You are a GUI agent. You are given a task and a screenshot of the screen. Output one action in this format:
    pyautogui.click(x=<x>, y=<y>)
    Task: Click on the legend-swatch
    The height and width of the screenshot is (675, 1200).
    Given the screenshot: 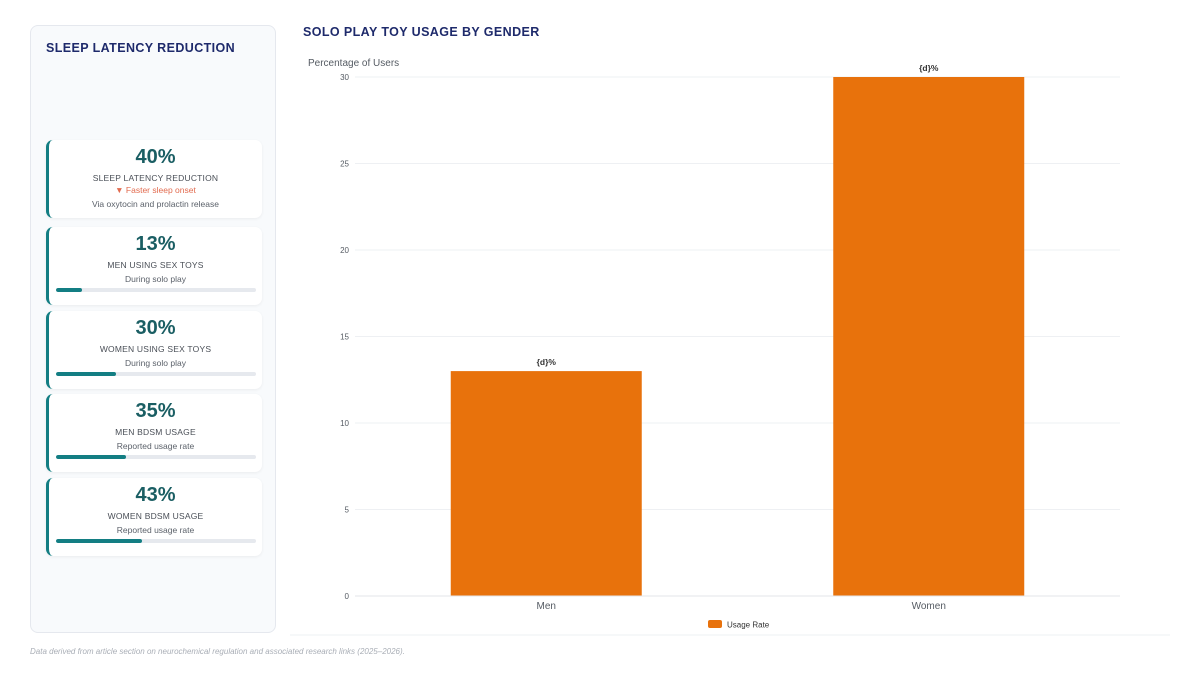 What is the action you would take?
    pyautogui.click(x=715, y=624)
    